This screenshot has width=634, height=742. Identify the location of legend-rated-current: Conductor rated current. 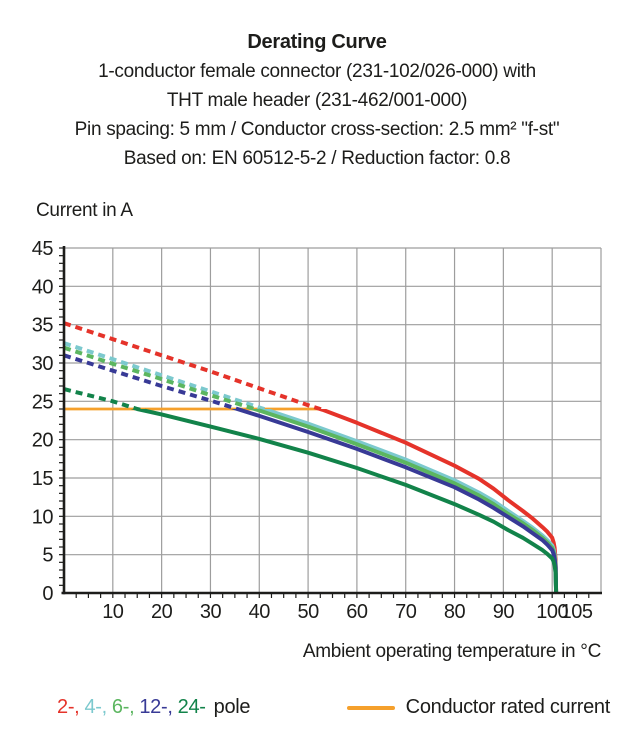
(478, 707).